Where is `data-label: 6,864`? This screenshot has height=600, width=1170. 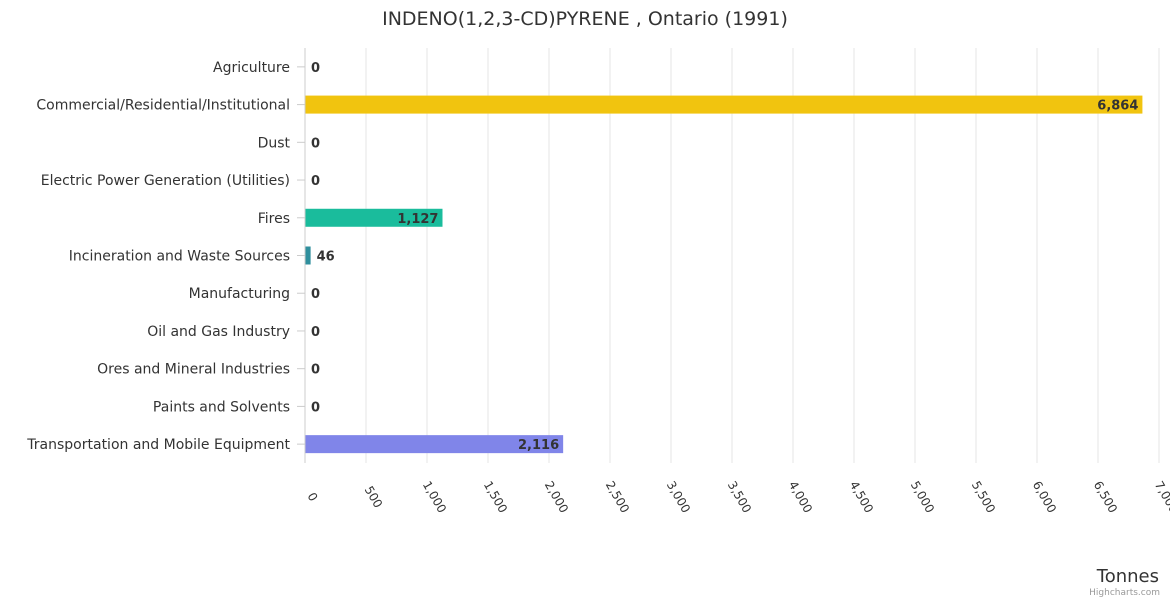 data-label: 6,864 is located at coordinates (1117, 106).